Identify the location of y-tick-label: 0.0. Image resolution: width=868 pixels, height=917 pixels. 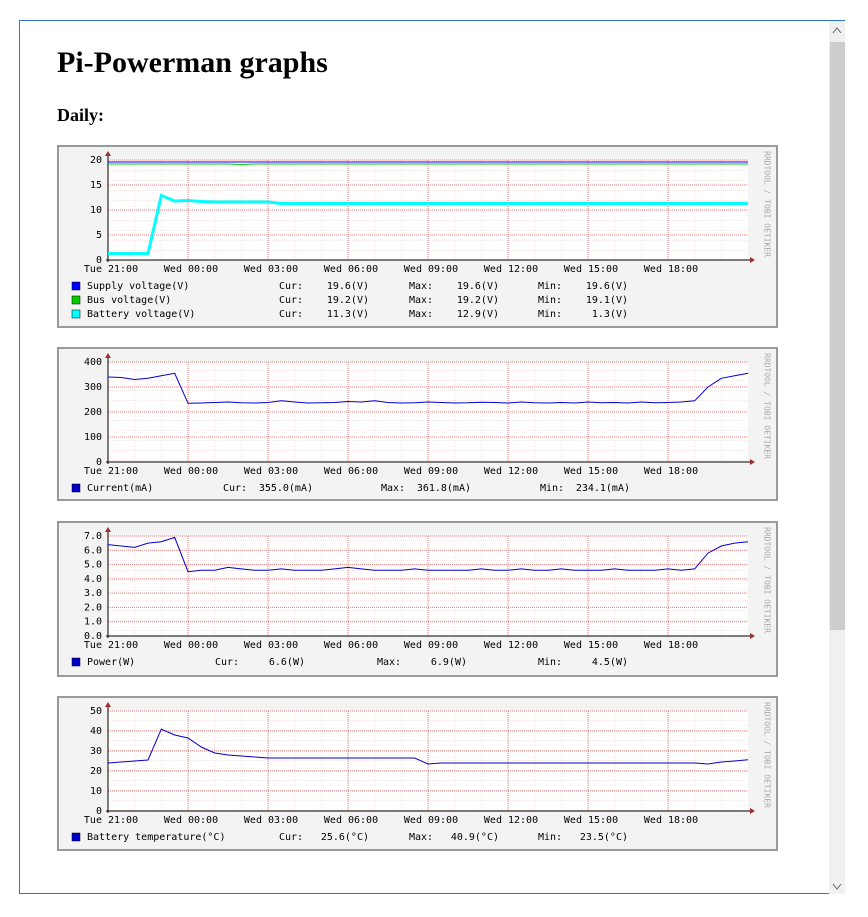
(93, 636).